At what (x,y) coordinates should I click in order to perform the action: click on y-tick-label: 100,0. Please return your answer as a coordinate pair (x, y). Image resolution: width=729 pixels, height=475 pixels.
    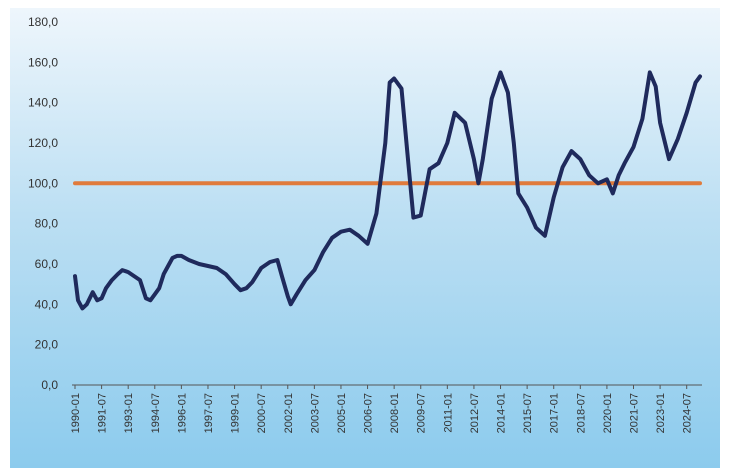
    Looking at the image, I should click on (43, 183).